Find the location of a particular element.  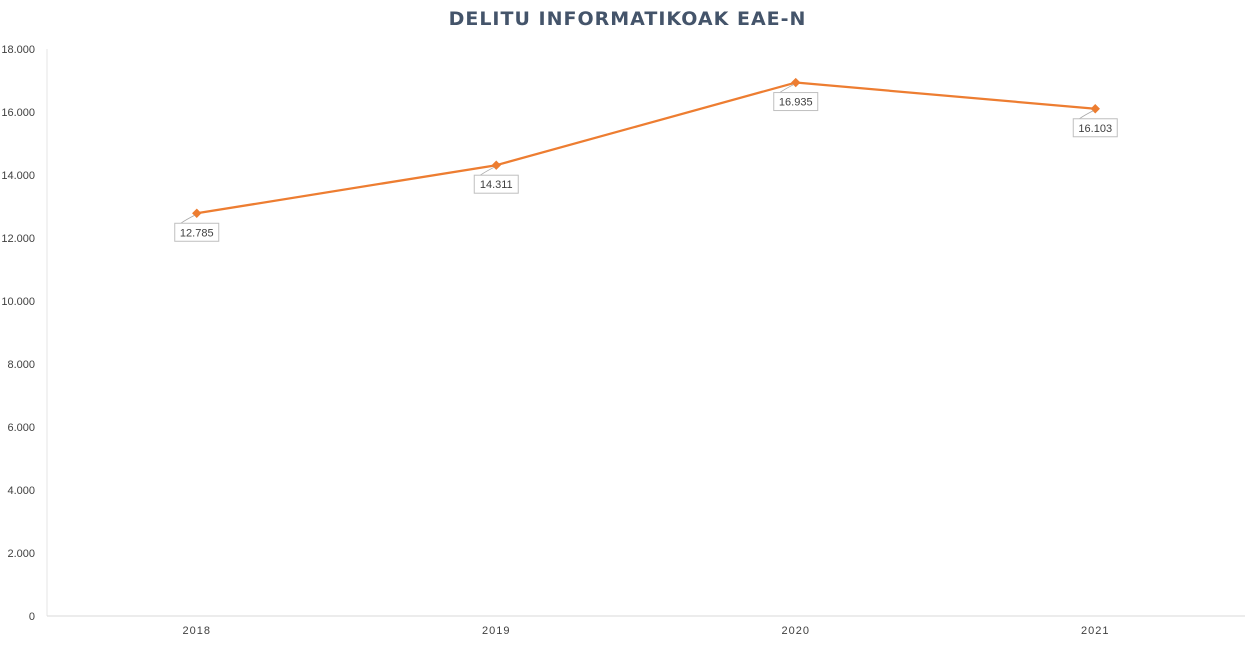

chart-title: DELITU INFORMATIKOAK EAE-N is located at coordinates (627, 19).